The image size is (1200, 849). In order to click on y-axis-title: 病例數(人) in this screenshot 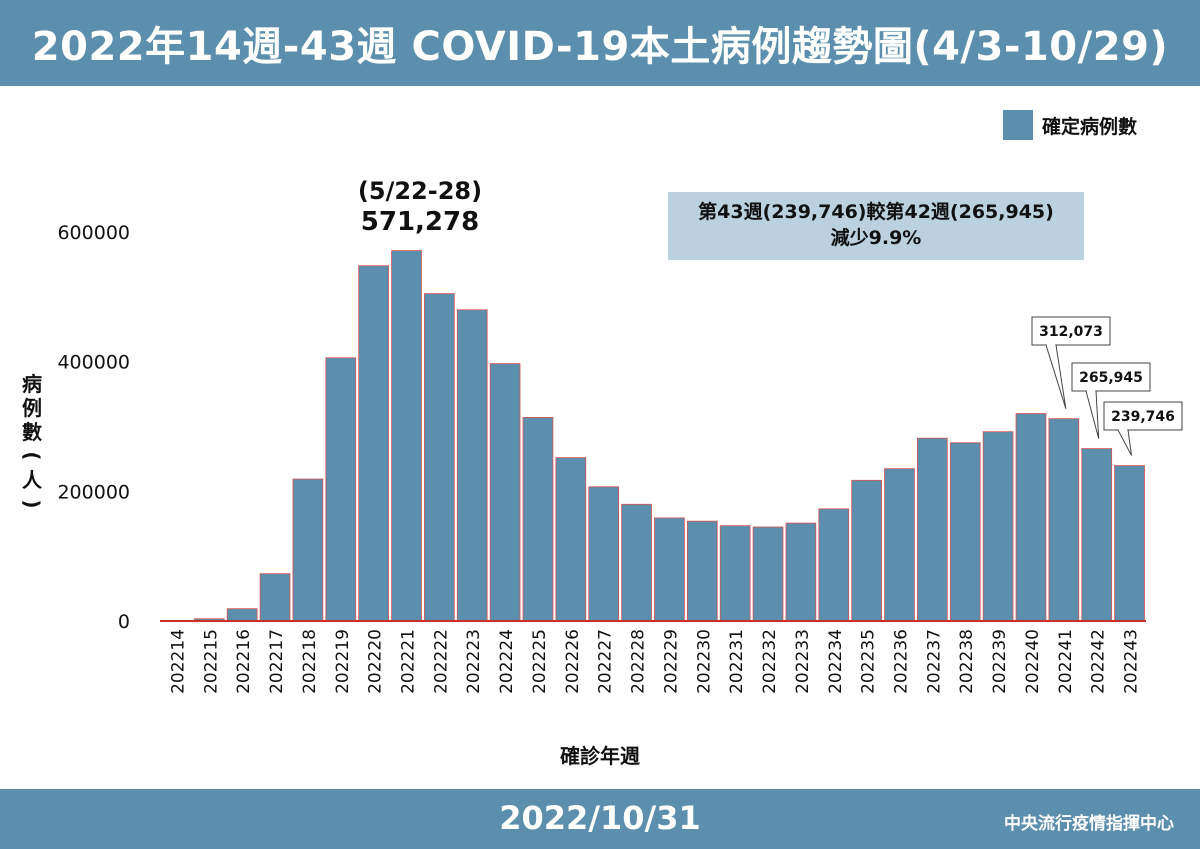, I will do `click(32, 444)`.